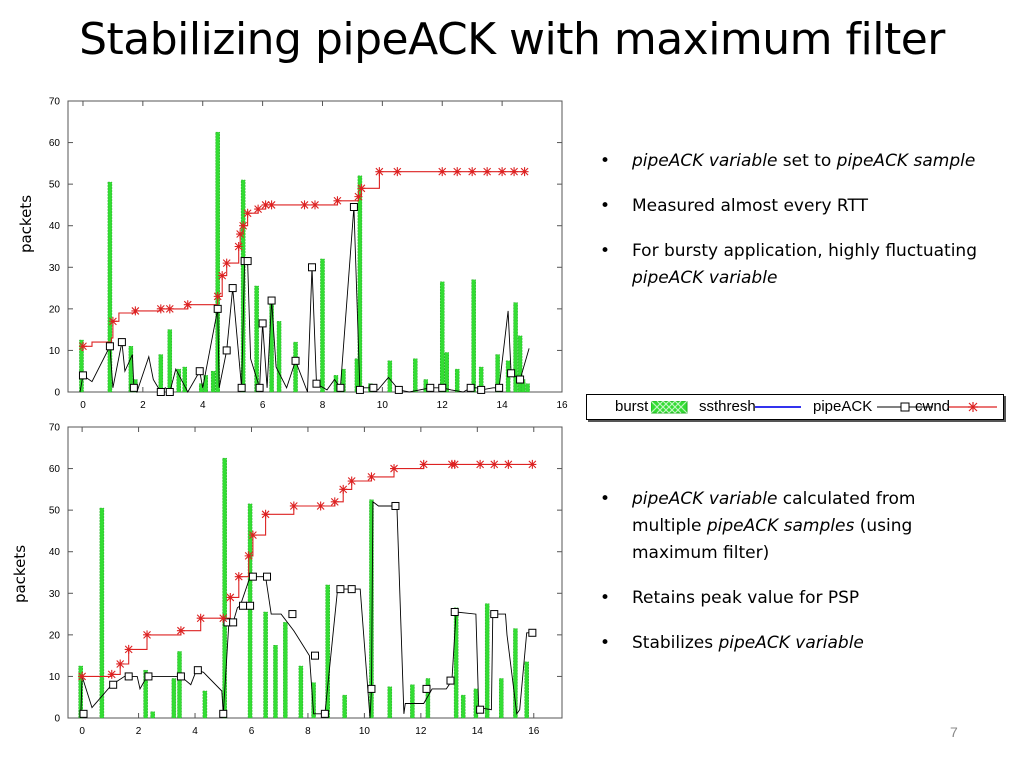 This screenshot has height=768, width=1024. I want to click on top-ytick-label-7: 70, so click(55, 102).